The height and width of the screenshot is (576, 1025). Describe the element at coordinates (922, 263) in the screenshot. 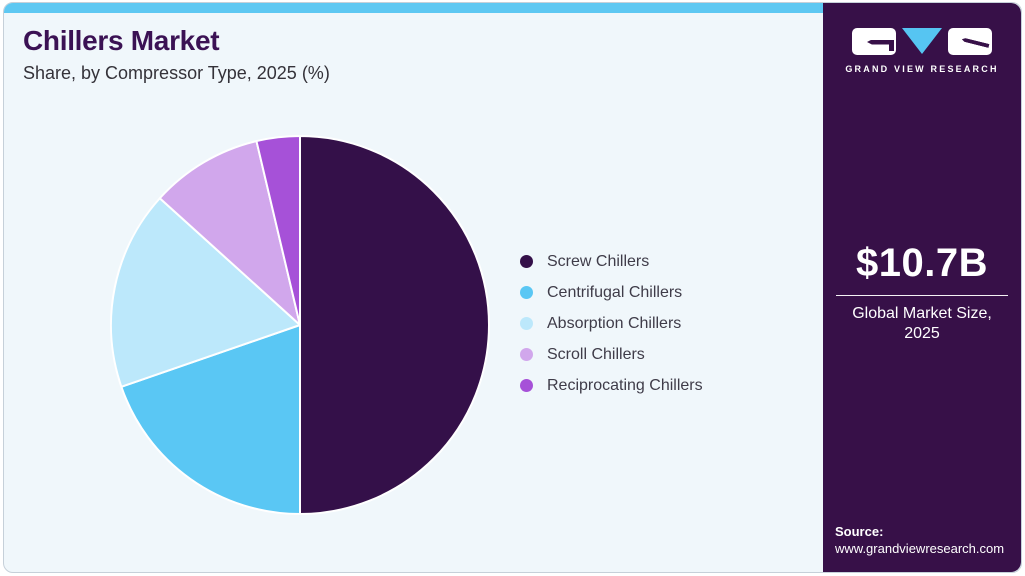

I see `market-size-value: $10.7B` at that location.